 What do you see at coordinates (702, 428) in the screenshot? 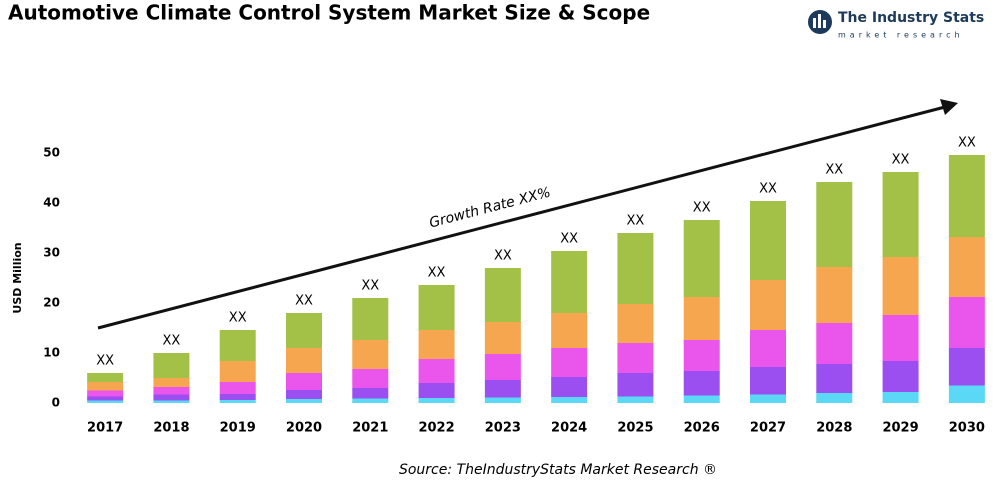
I see `x-tick-label: 2026` at bounding box center [702, 428].